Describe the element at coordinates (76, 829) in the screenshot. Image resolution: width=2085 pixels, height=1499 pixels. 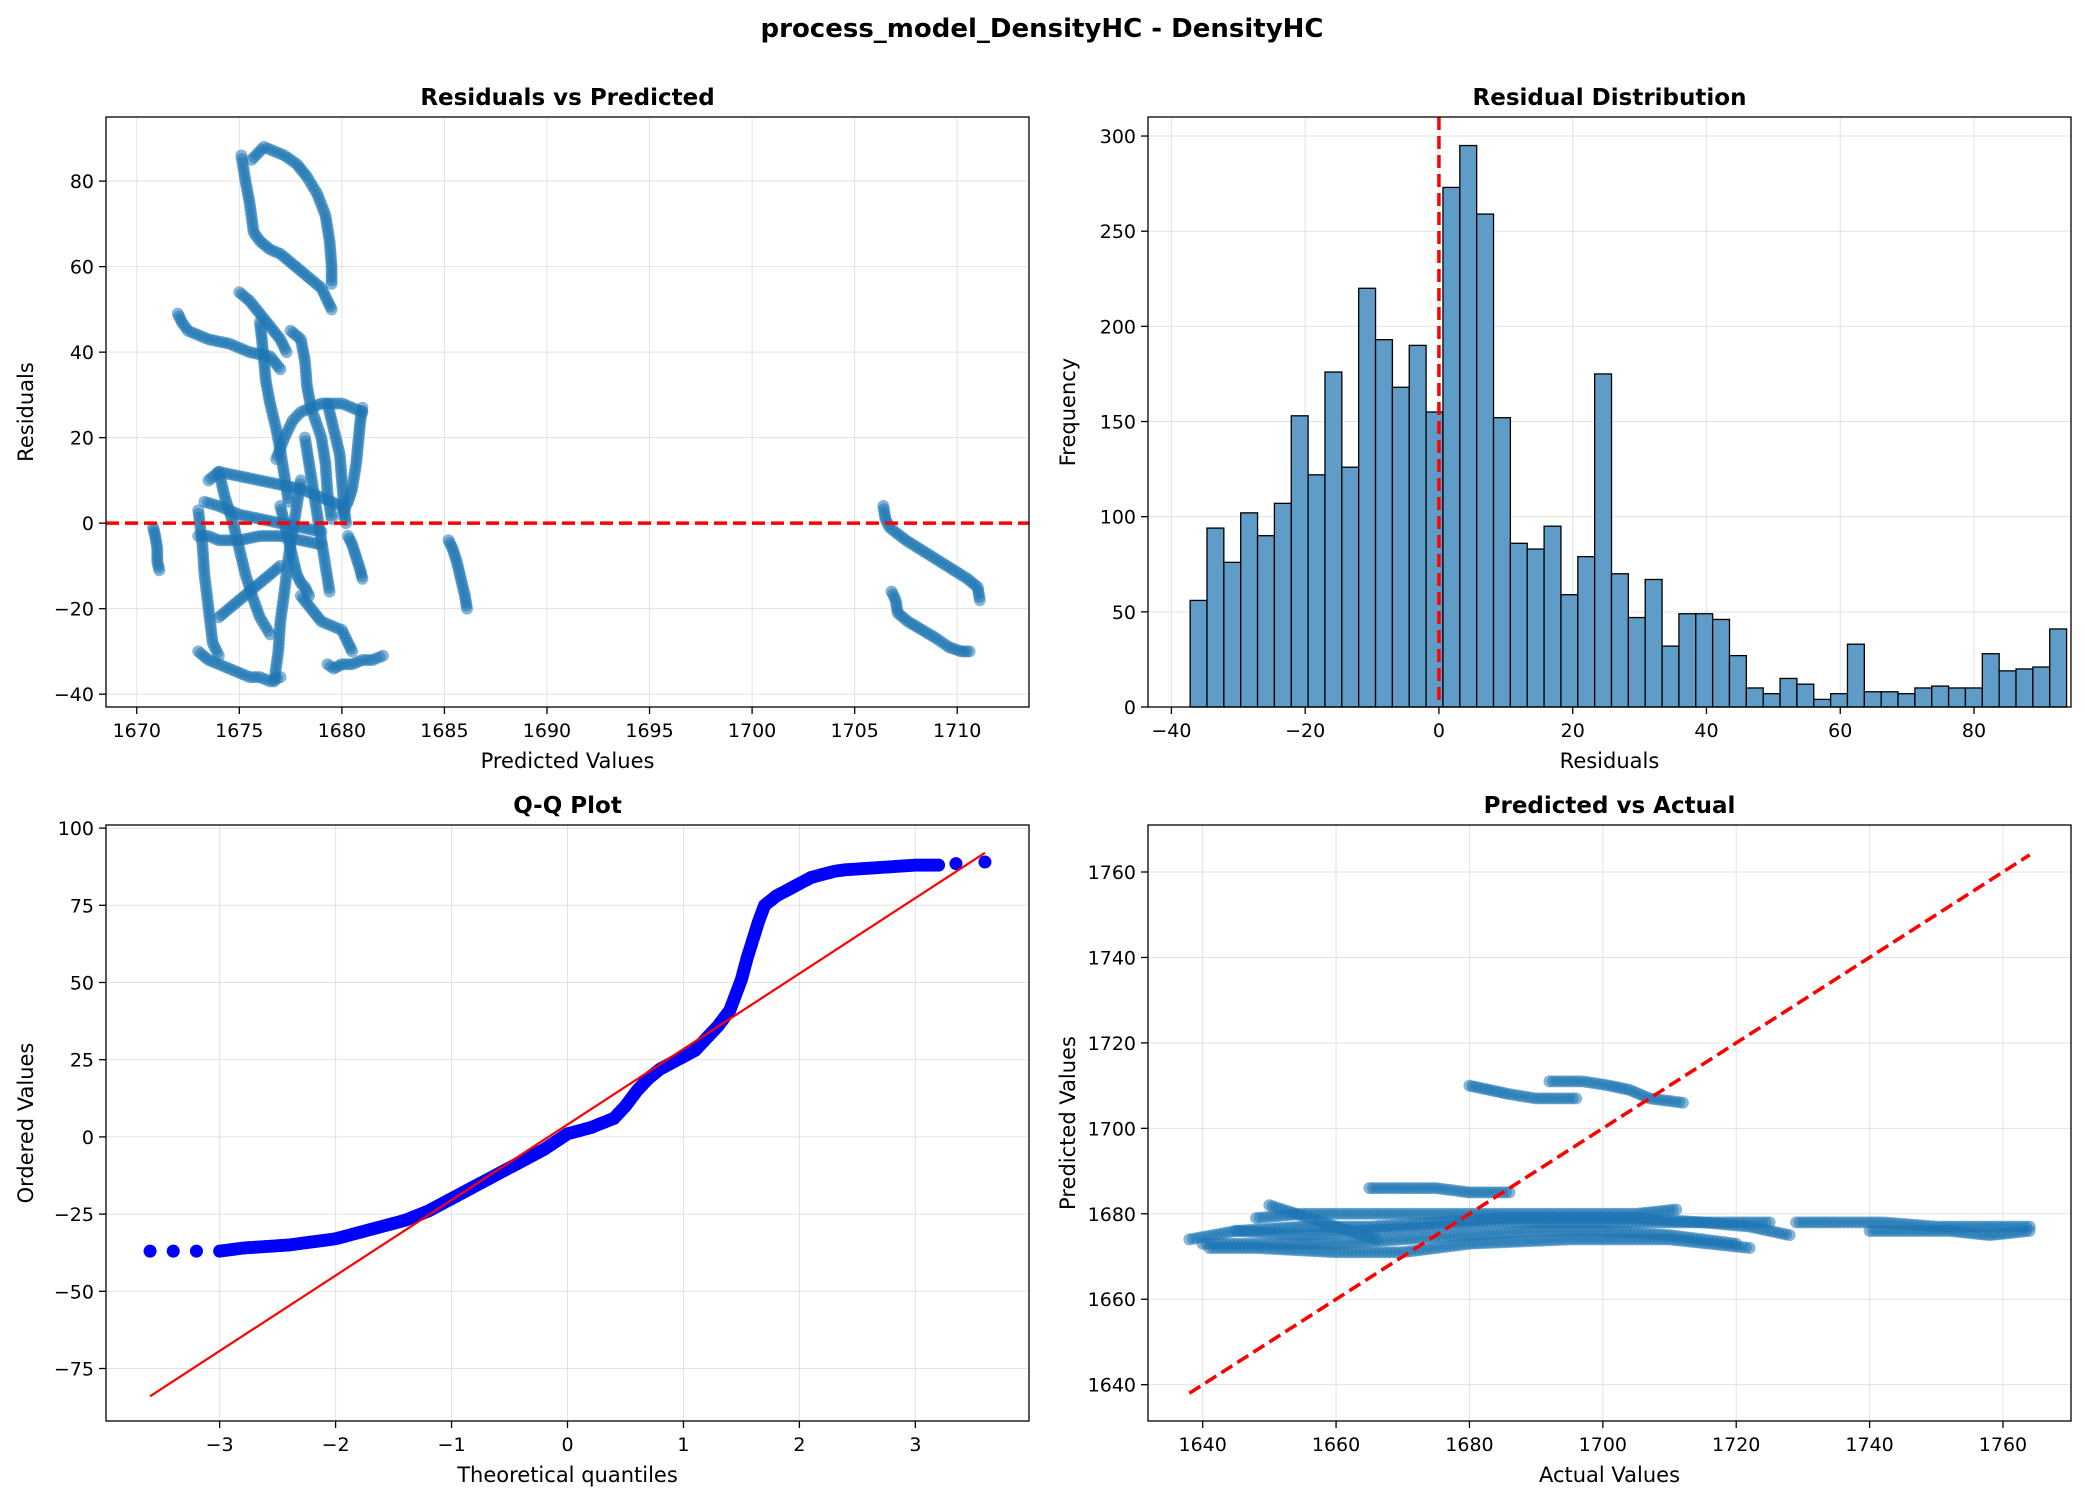
I see `y-tick-label: 100` at that location.